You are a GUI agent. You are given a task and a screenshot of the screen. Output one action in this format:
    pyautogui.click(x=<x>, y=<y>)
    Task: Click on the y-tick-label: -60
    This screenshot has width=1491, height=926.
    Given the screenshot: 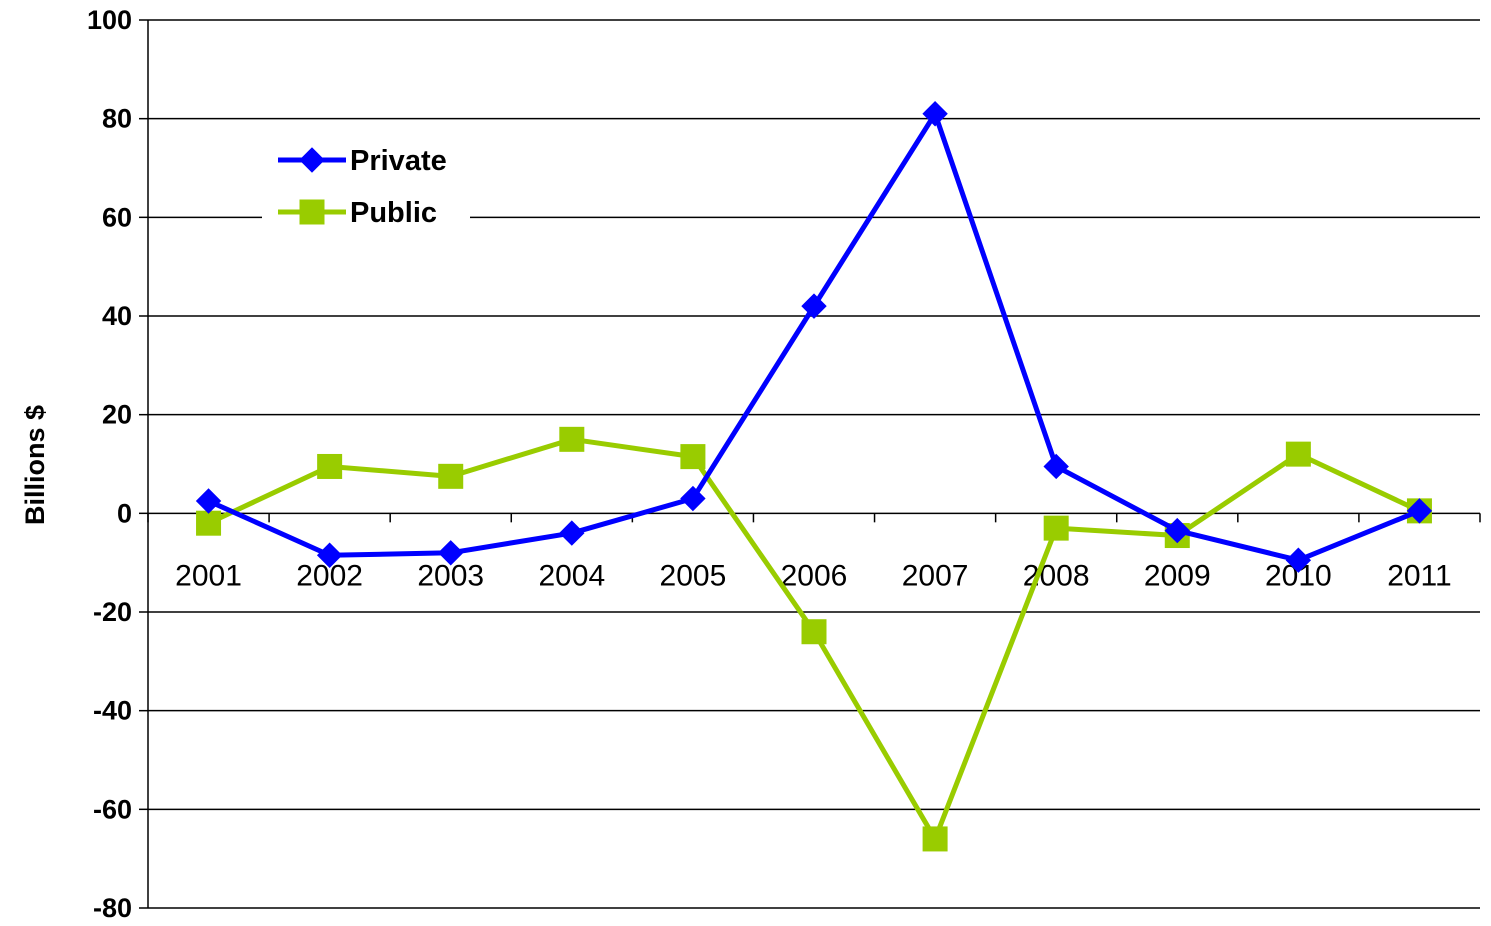 What is the action you would take?
    pyautogui.click(x=112, y=809)
    